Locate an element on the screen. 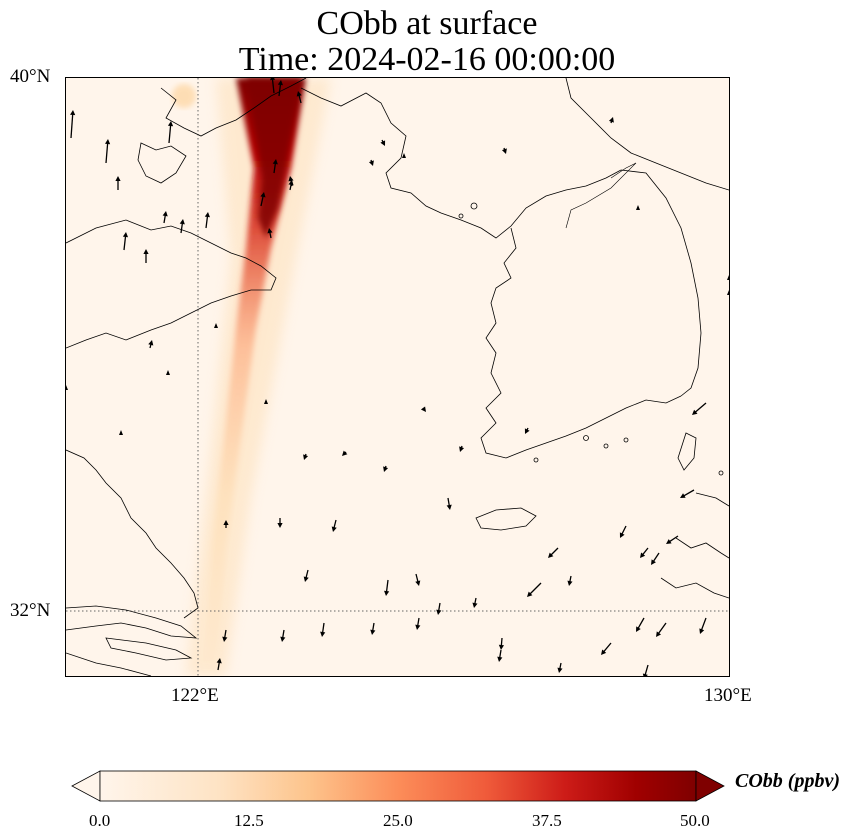 The width and height of the screenshot is (854, 839). colorbar-tick-label: 25.0 is located at coordinates (398, 820).